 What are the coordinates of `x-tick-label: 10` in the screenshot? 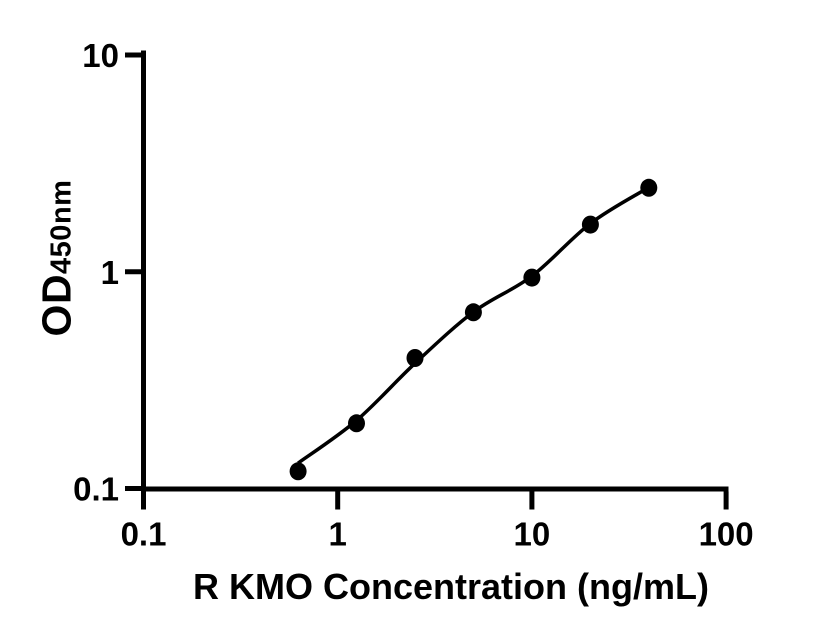 It's located at (532, 534).